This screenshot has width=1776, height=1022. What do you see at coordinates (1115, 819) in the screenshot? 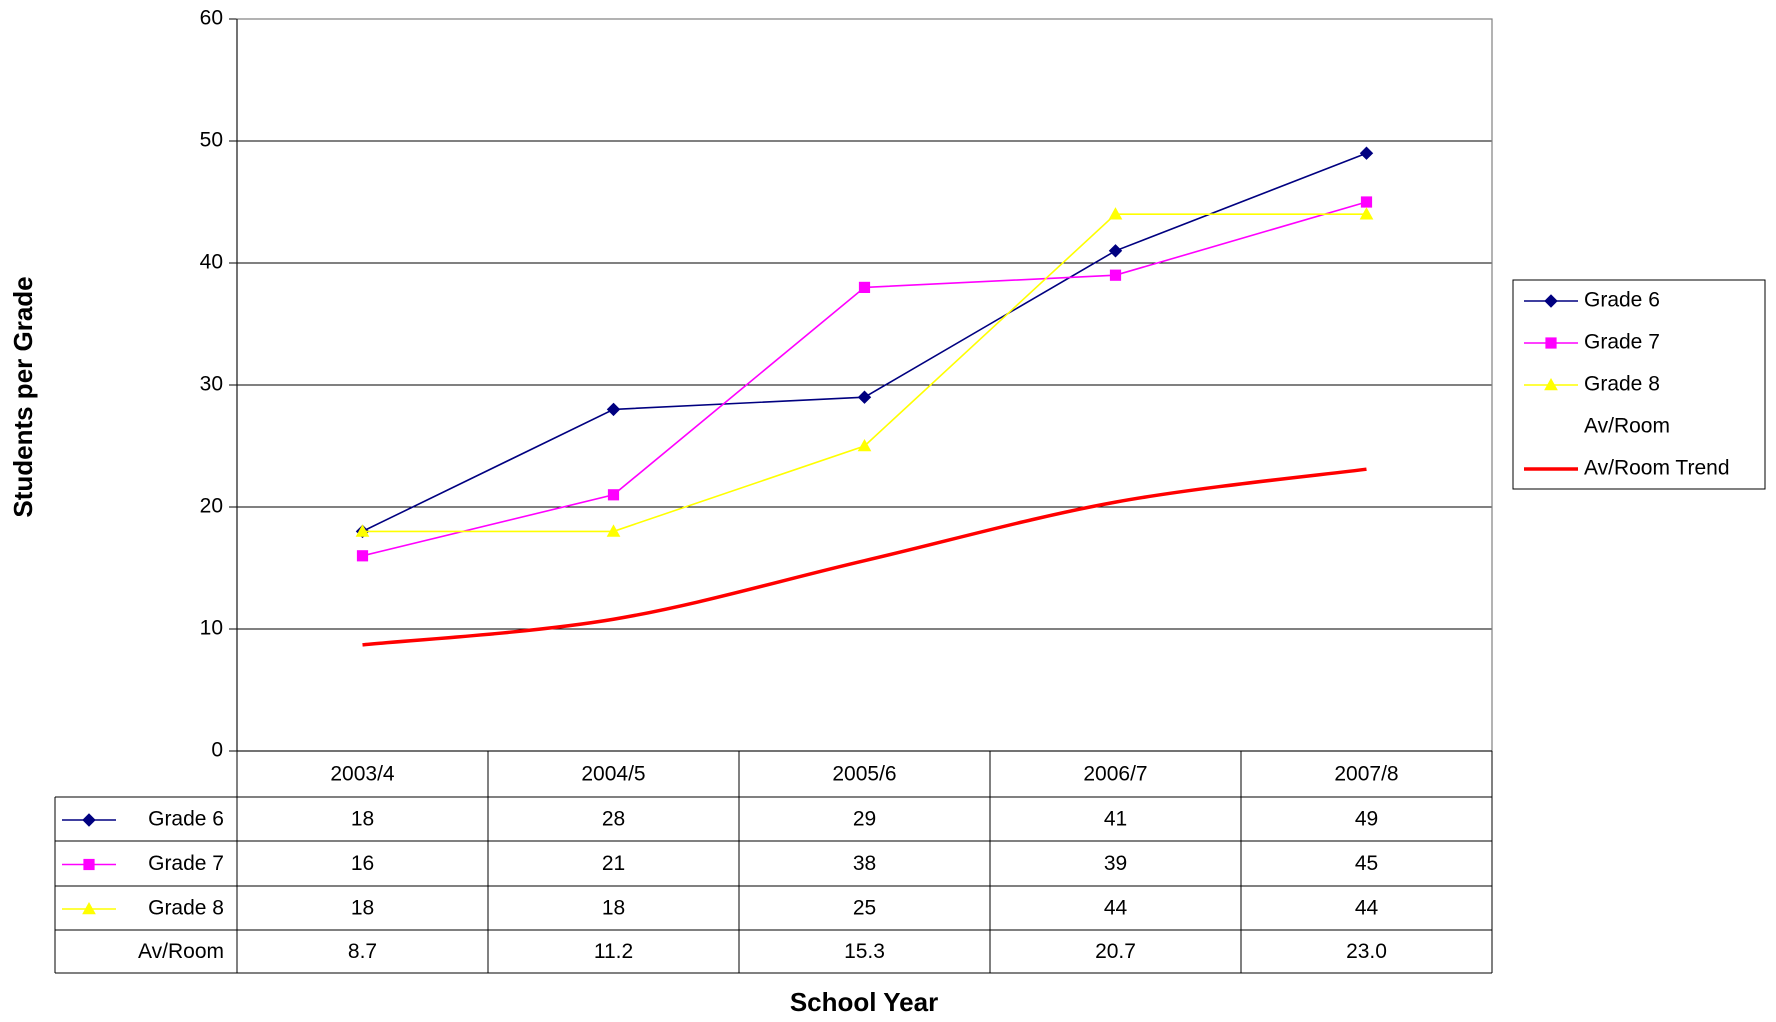
I see `table-value: 41` at bounding box center [1115, 819].